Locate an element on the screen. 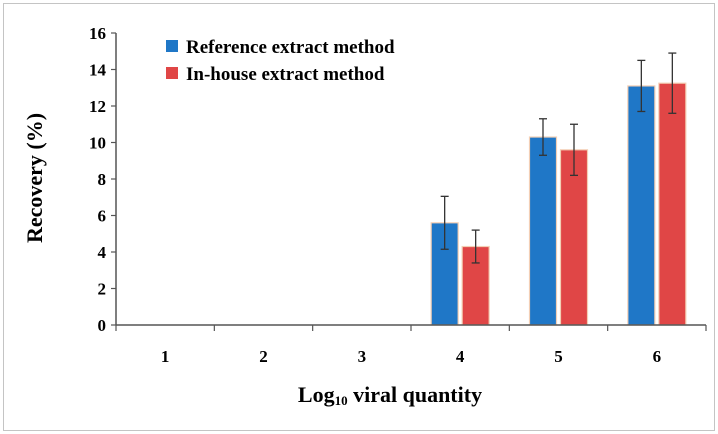 The width and height of the screenshot is (718, 434). bar-series2-cat6 is located at coordinates (672, 204).